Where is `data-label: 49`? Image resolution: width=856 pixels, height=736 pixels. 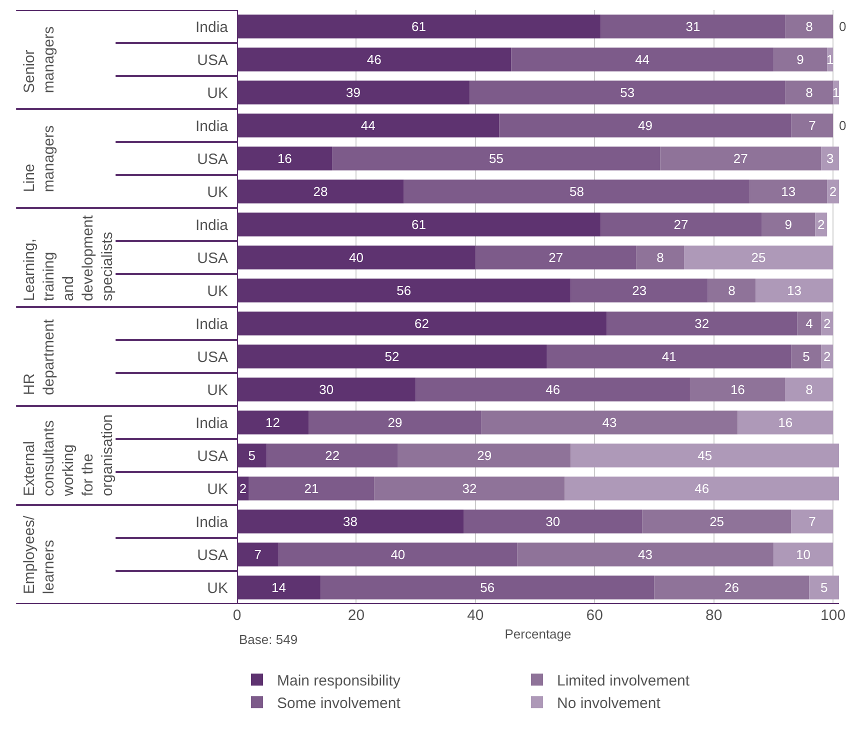 data-label: 49 is located at coordinates (645, 125).